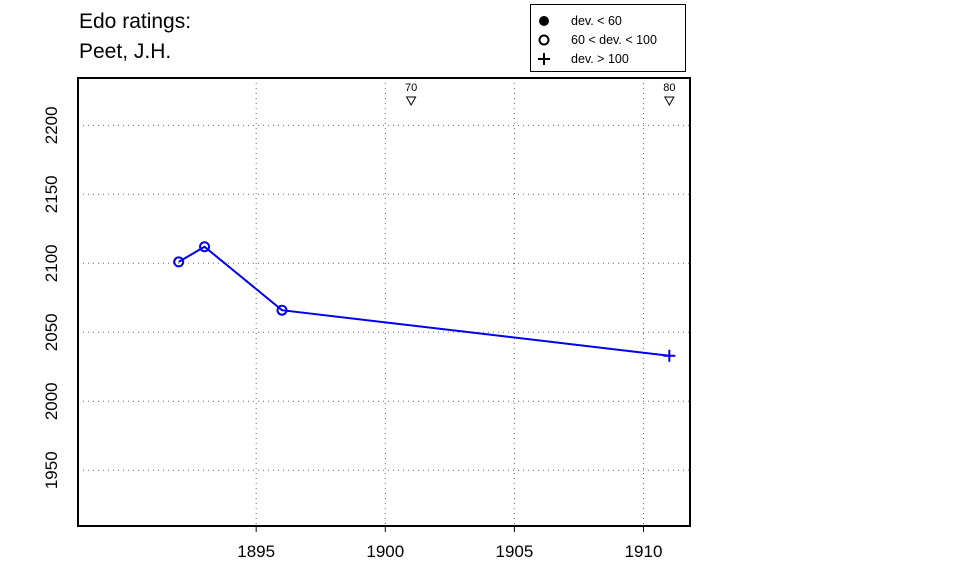  What do you see at coordinates (51, 263) in the screenshot?
I see `y-tick-label: 2100` at bounding box center [51, 263].